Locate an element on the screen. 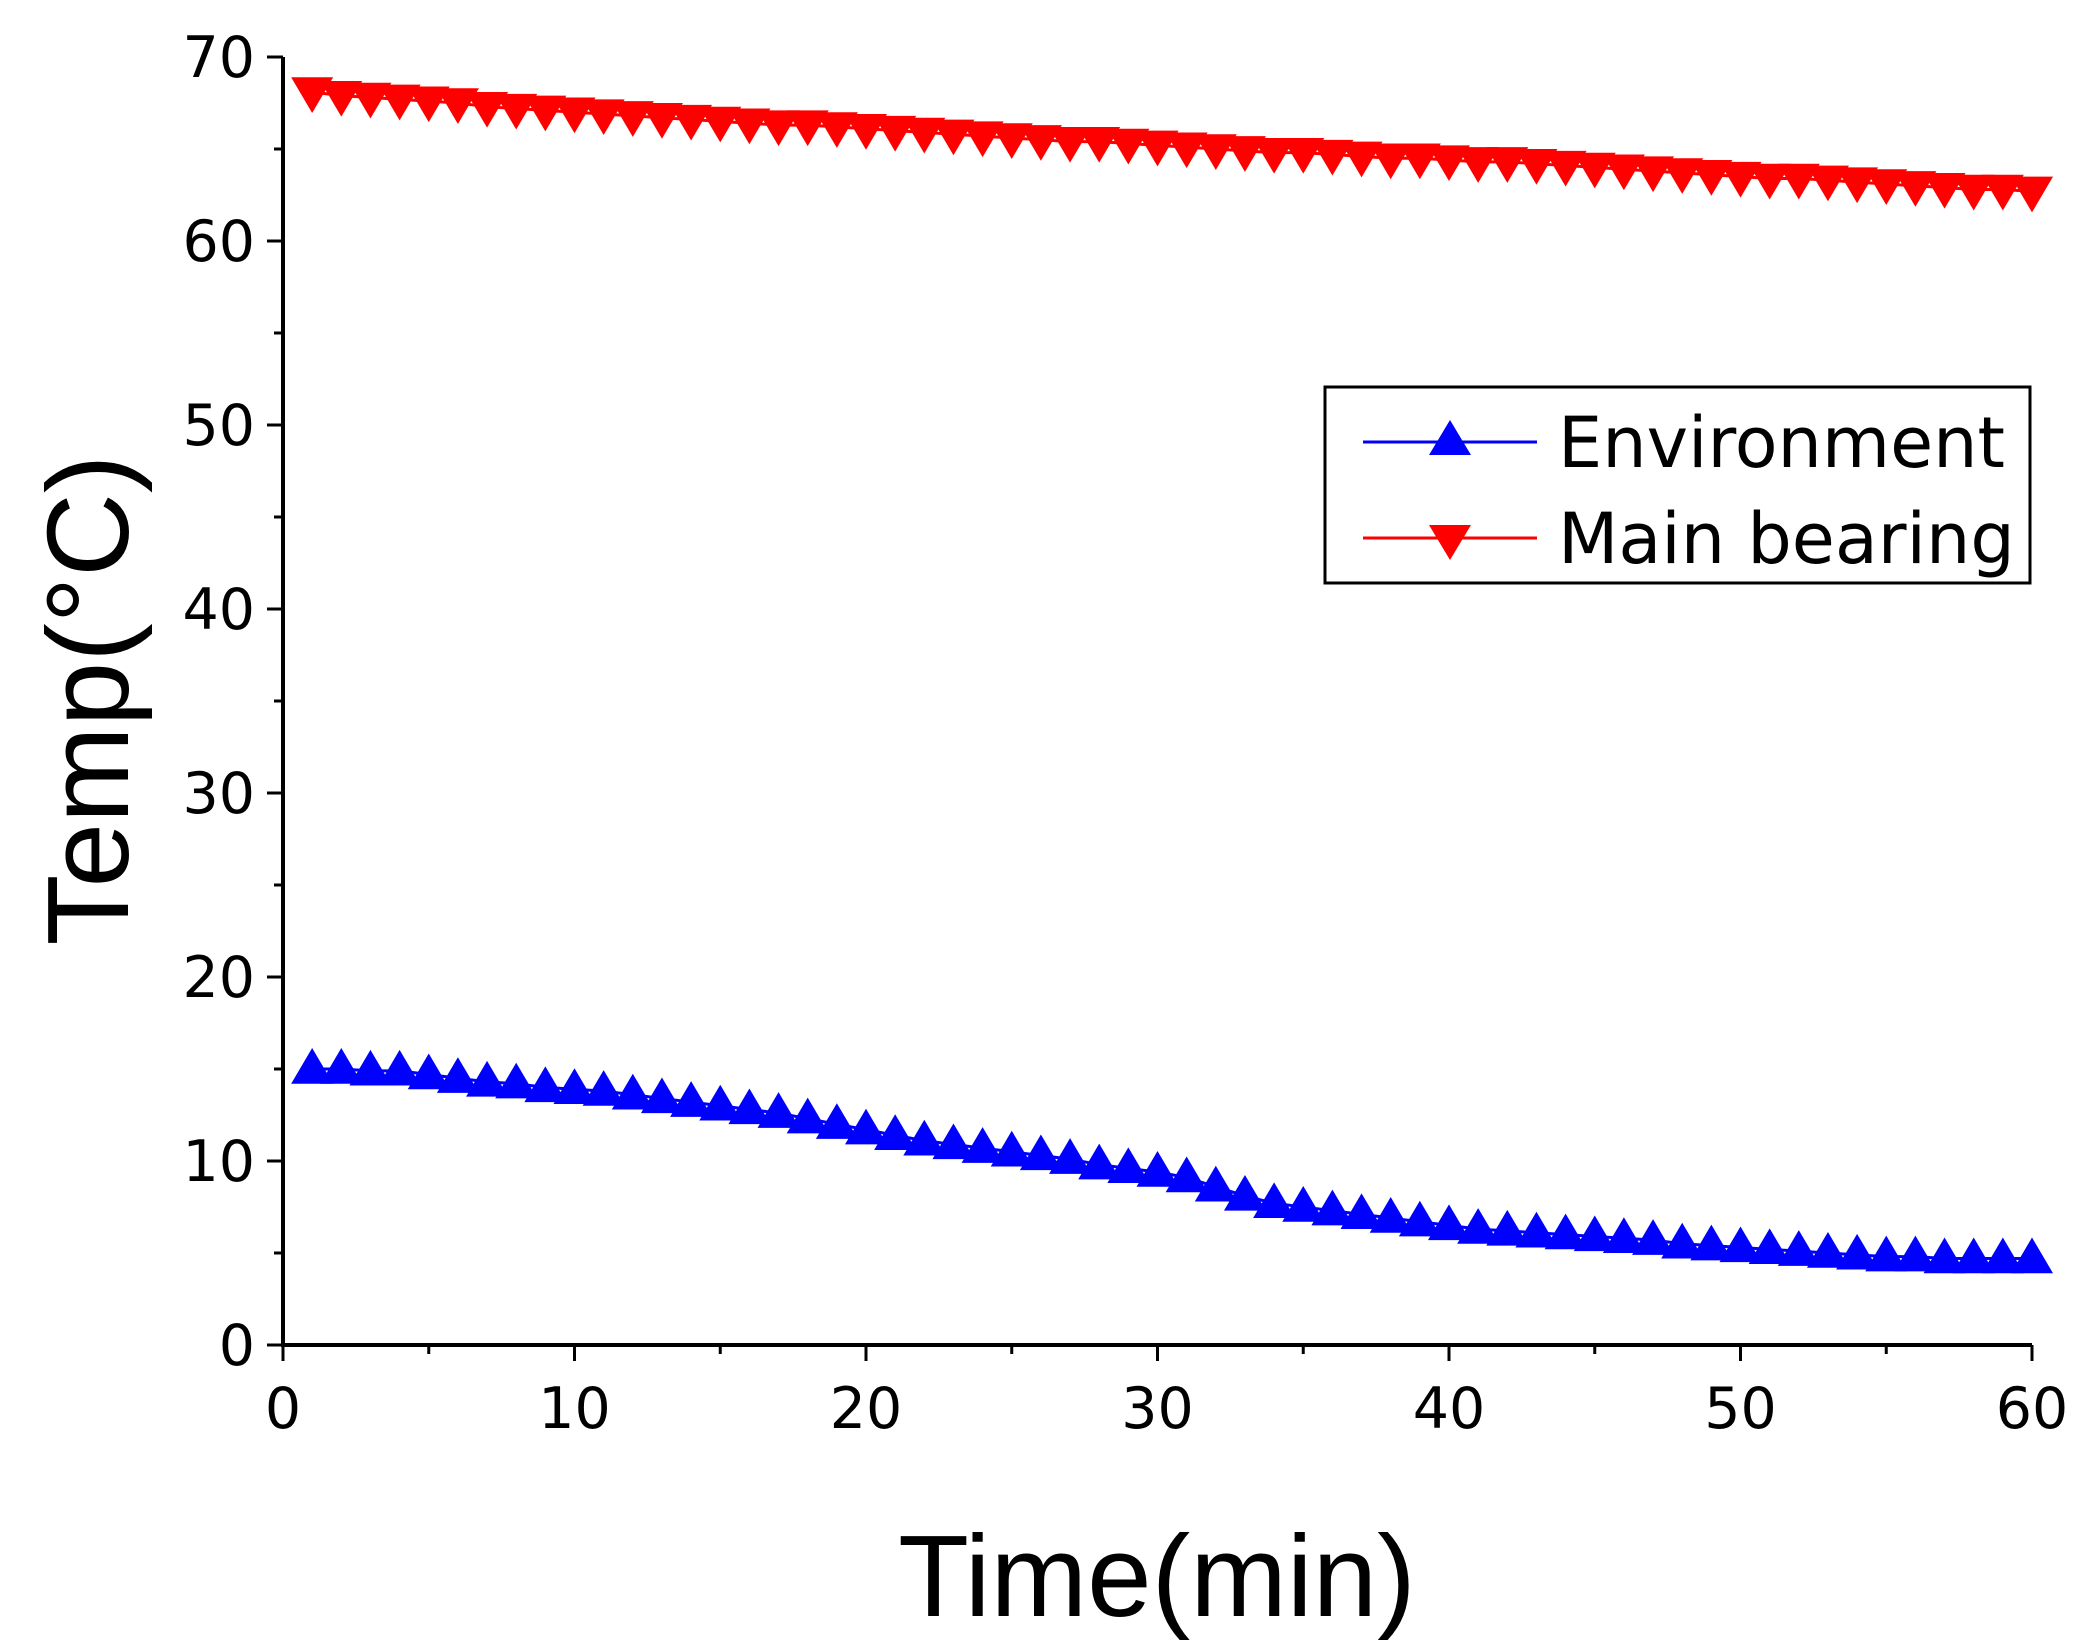 Image resolution: width=2092 pixels, height=1644 pixels. y-tick-label: 40 is located at coordinates (218, 610).